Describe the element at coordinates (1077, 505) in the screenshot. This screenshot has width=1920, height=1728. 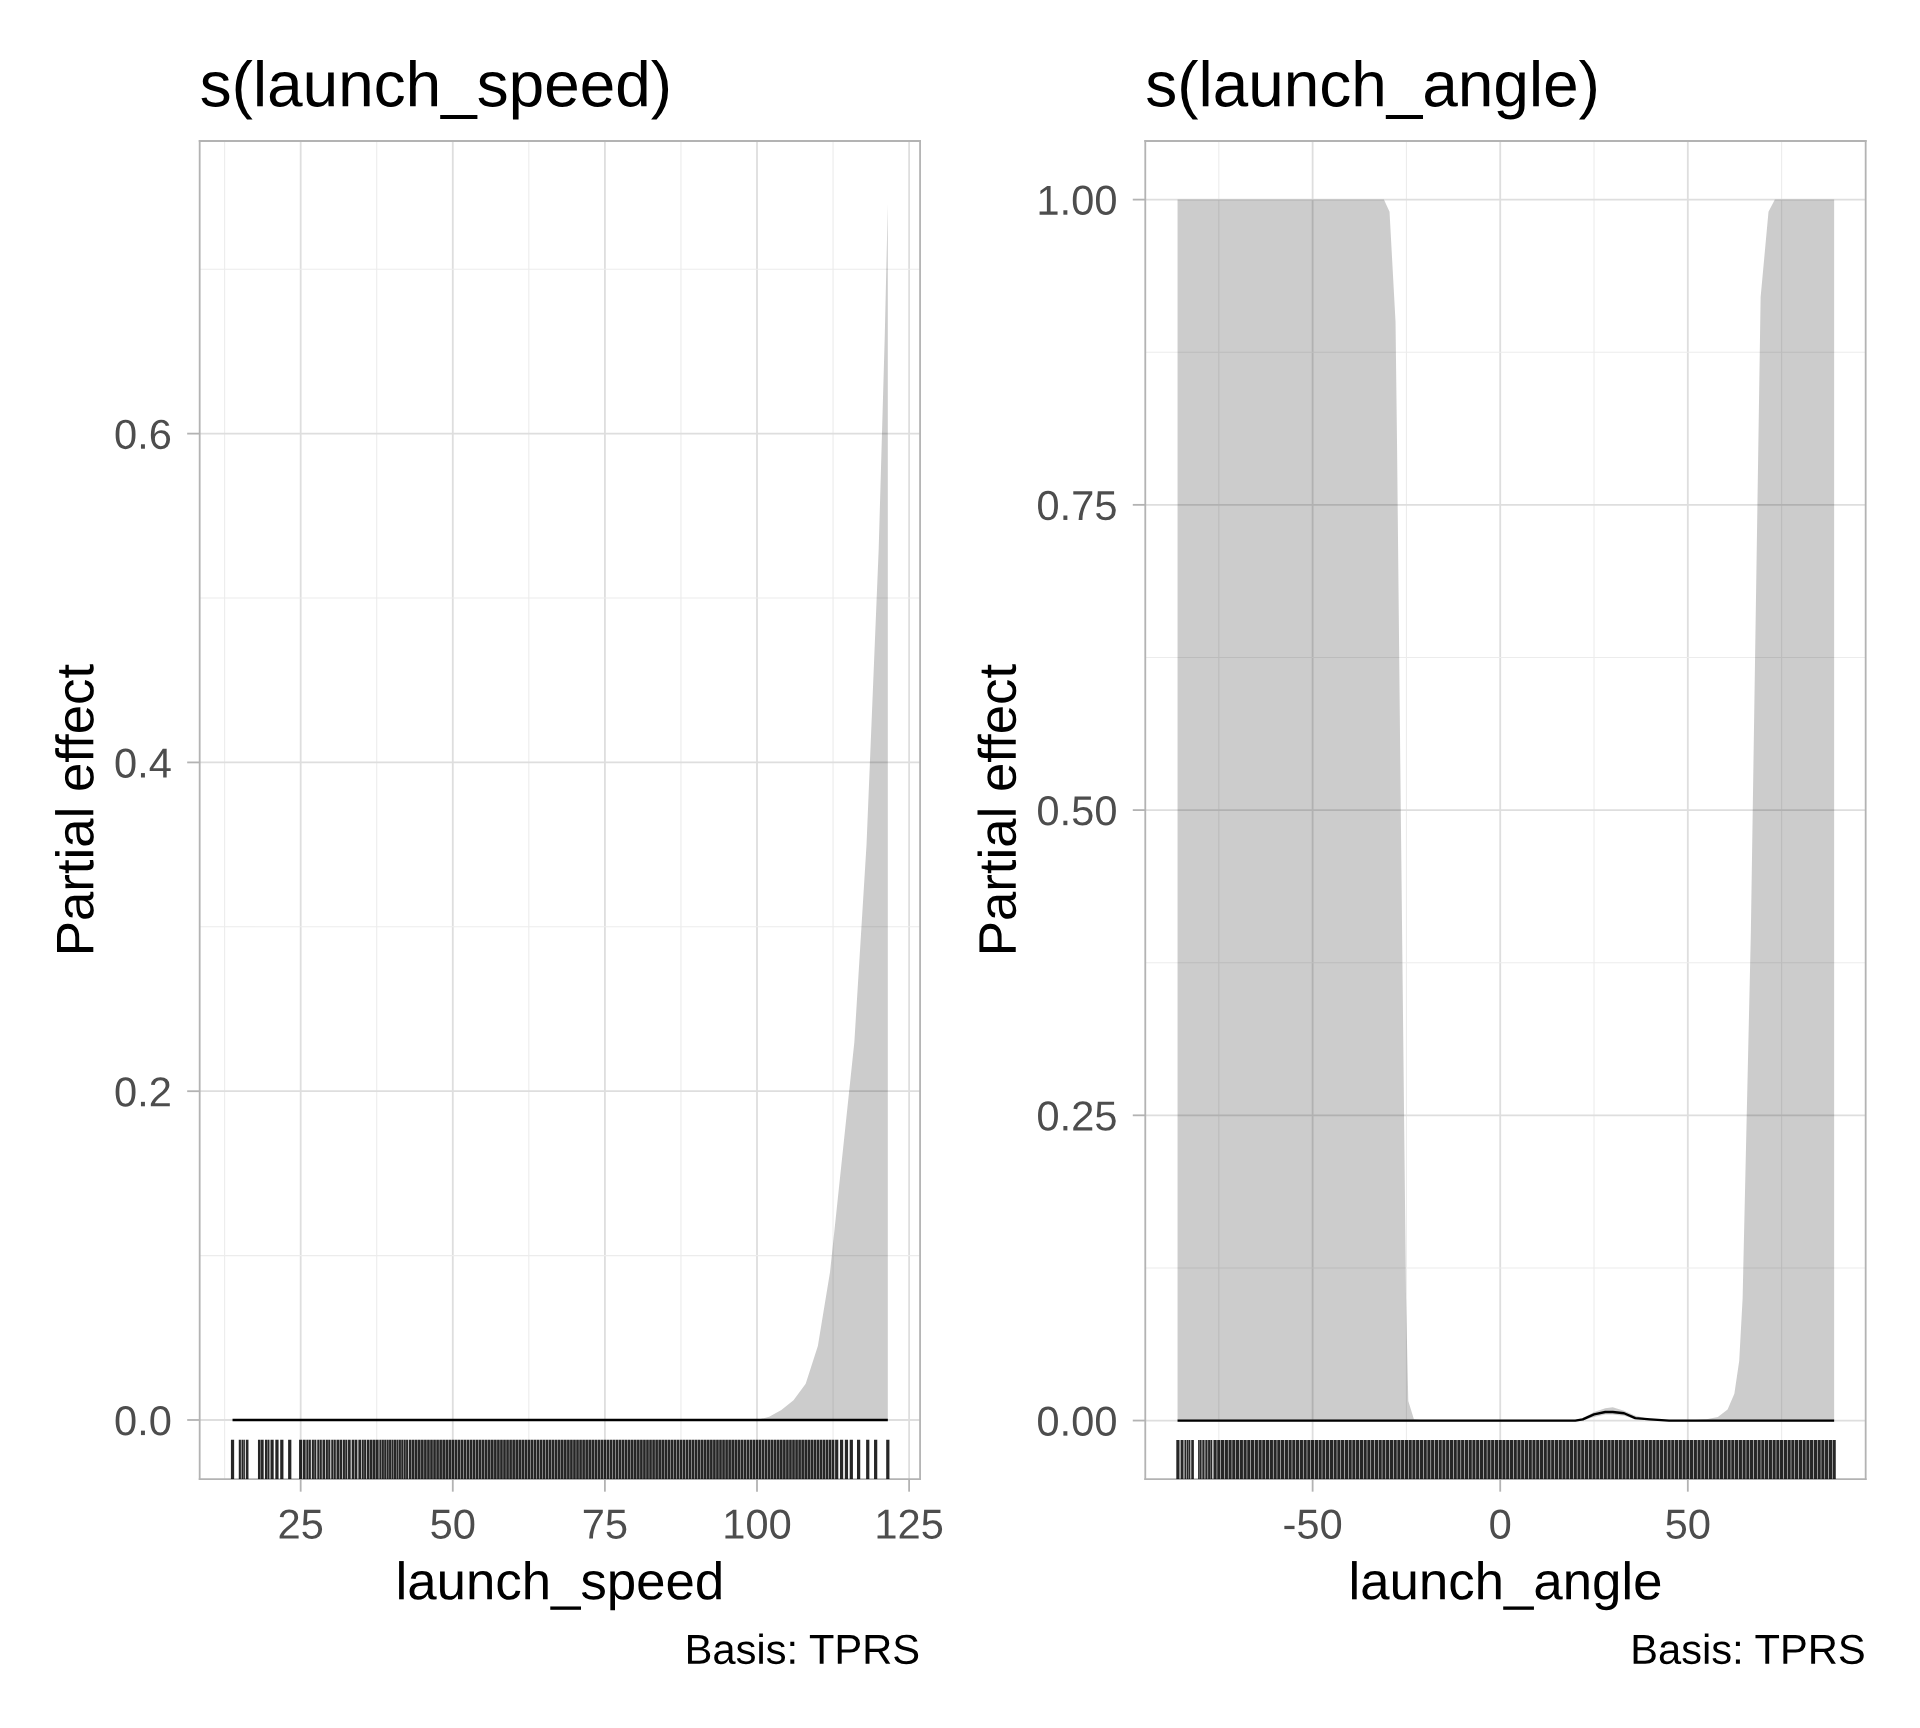
I see `y-tick-label: 0.75` at that location.